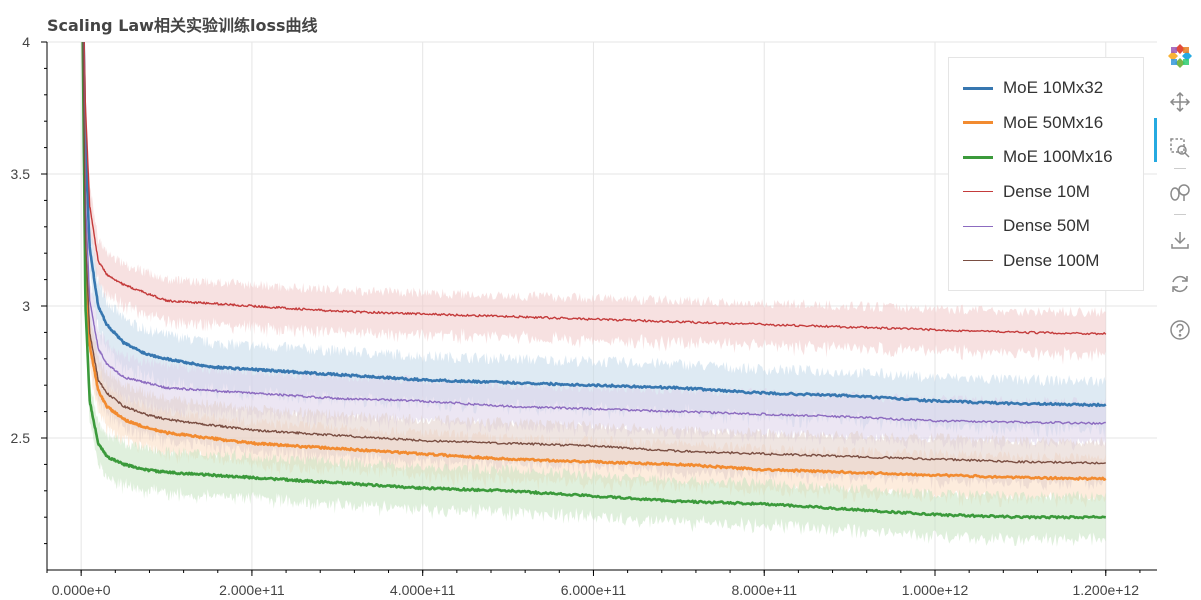  I want to click on x-tick-label: 1.200e+12, so click(1105, 590).